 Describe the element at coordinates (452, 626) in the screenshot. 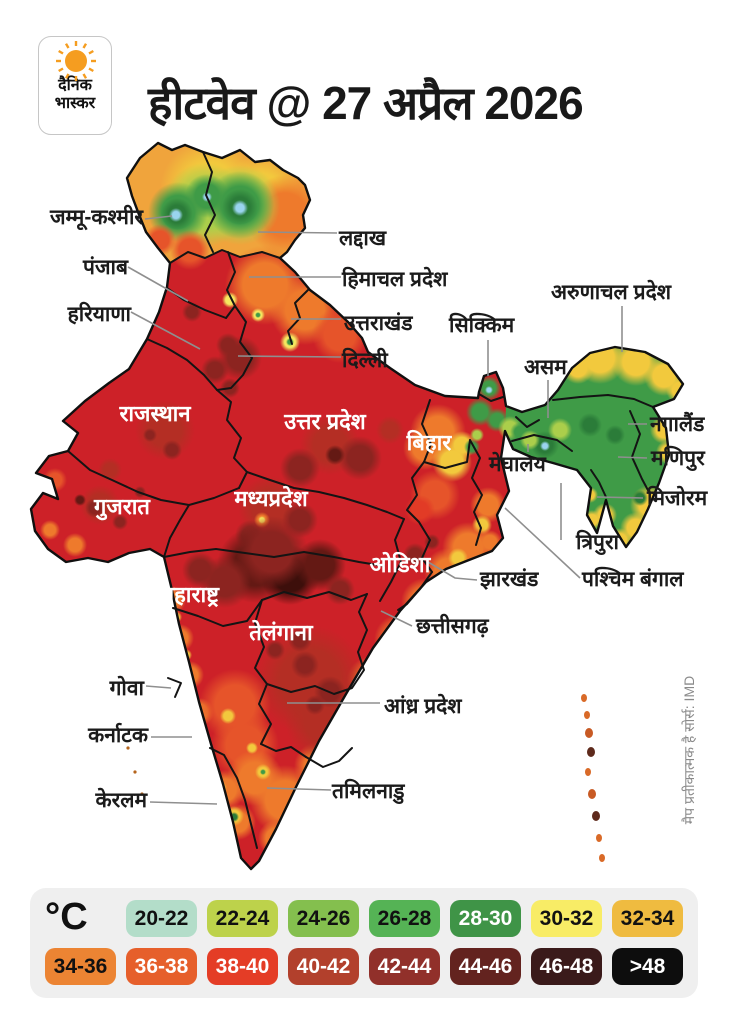

I see `label-chhattisgarh: छत्तीसगढ़` at that location.